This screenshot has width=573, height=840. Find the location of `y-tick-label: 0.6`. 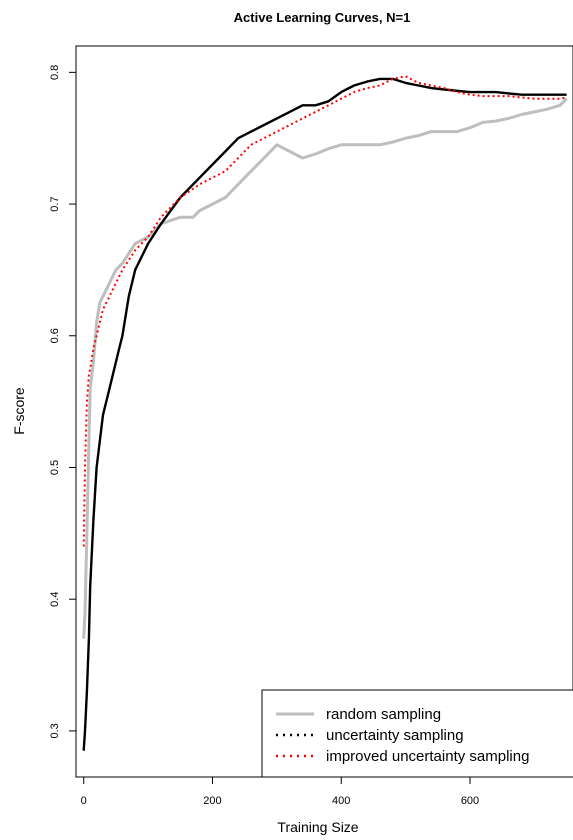

y-tick-label: 0.6 is located at coordinates (55, 335).